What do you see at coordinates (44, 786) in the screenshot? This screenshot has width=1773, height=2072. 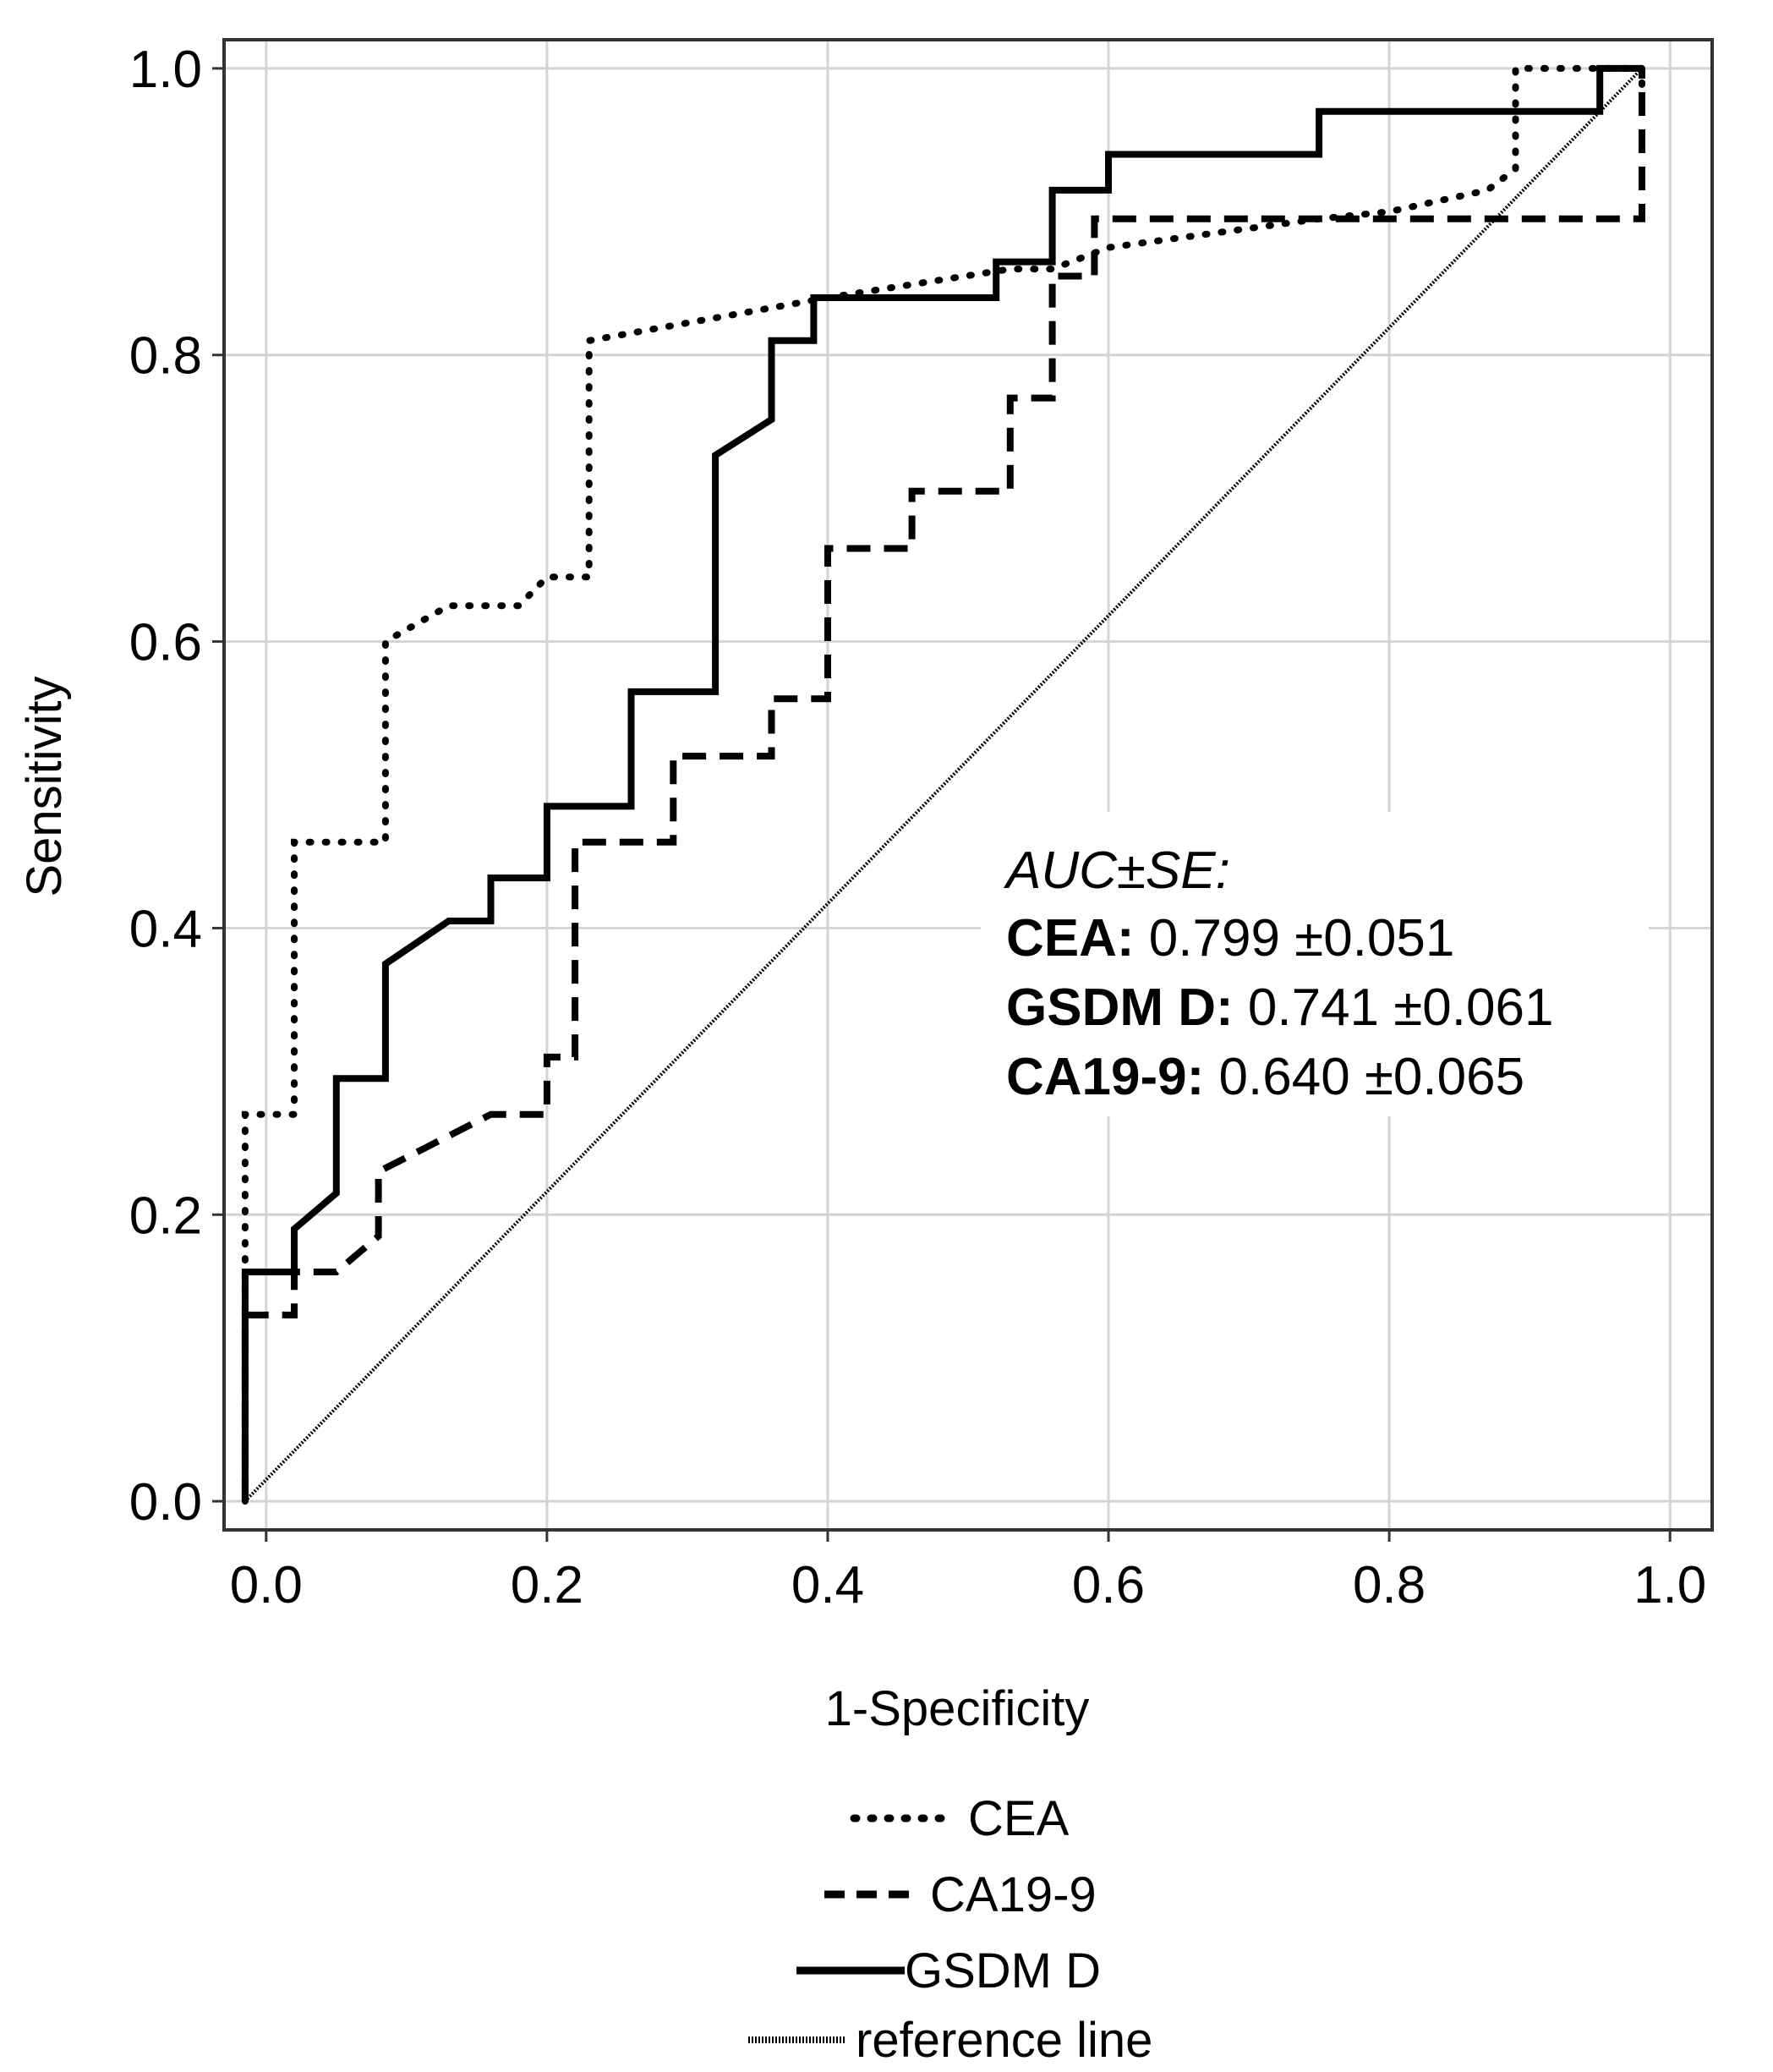 I see `y-axis-title: Sensitivity` at bounding box center [44, 786].